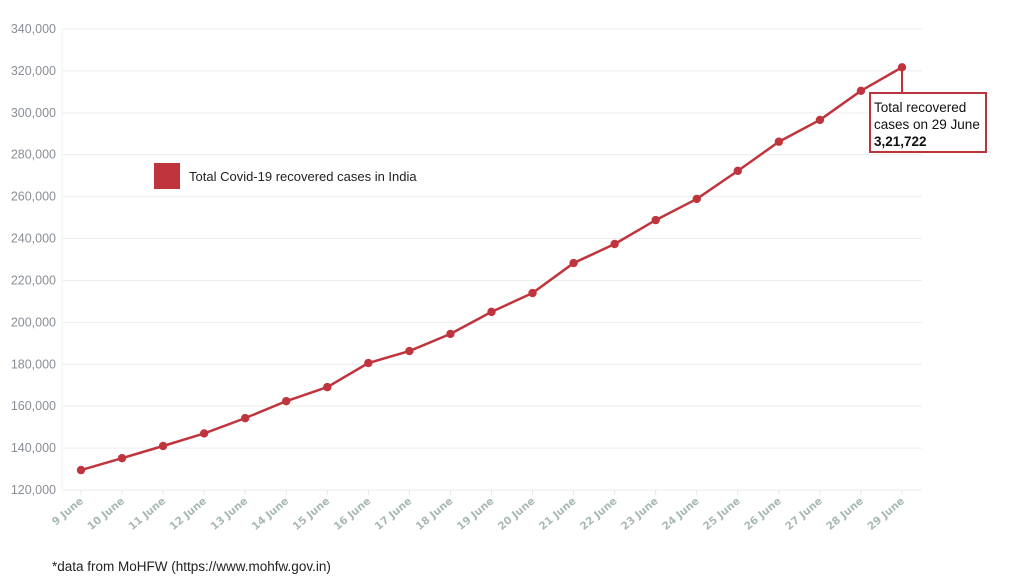 The height and width of the screenshot is (576, 1024). Describe the element at coordinates (230, 514) in the screenshot. I see `x-tick-label: 13 June` at that location.